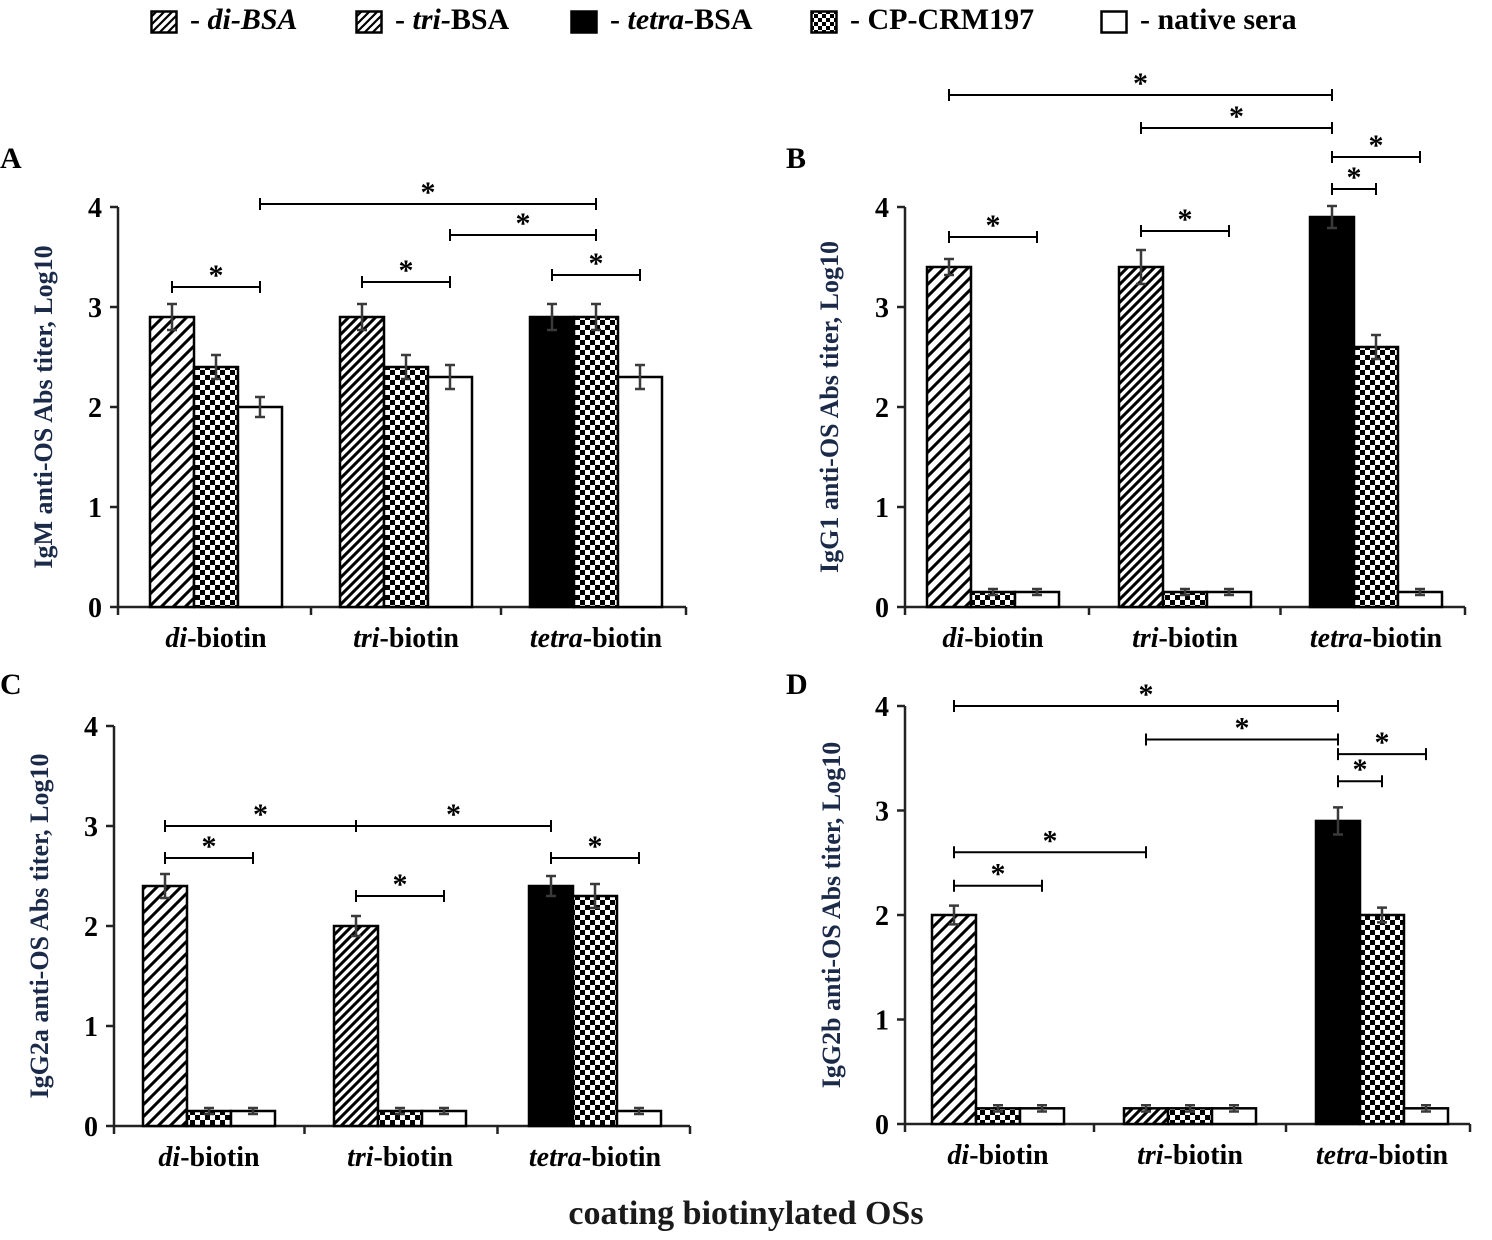 This screenshot has width=1492, height=1240. I want to click on sig-star-A-3: *, so click(523, 223).